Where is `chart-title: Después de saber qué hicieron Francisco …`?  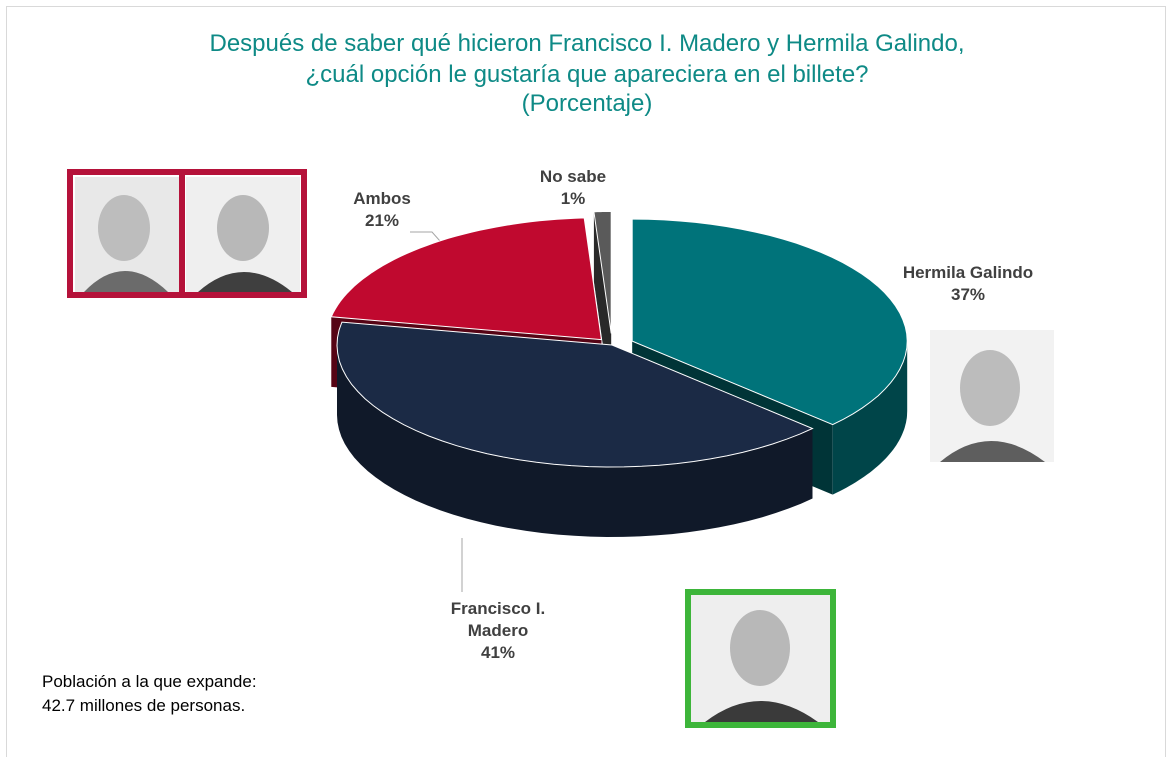
chart-title: Después de saber qué hicieron Francisco … is located at coordinates (587, 59).